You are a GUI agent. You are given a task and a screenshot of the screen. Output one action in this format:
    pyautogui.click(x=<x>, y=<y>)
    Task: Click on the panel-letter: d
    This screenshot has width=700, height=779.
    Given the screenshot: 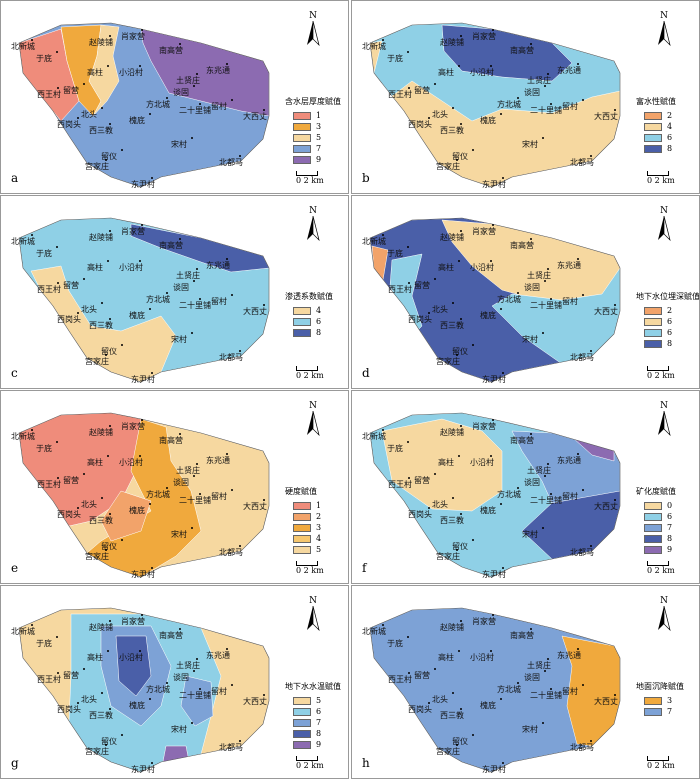 What is the action you would take?
    pyautogui.click(x=366, y=373)
    